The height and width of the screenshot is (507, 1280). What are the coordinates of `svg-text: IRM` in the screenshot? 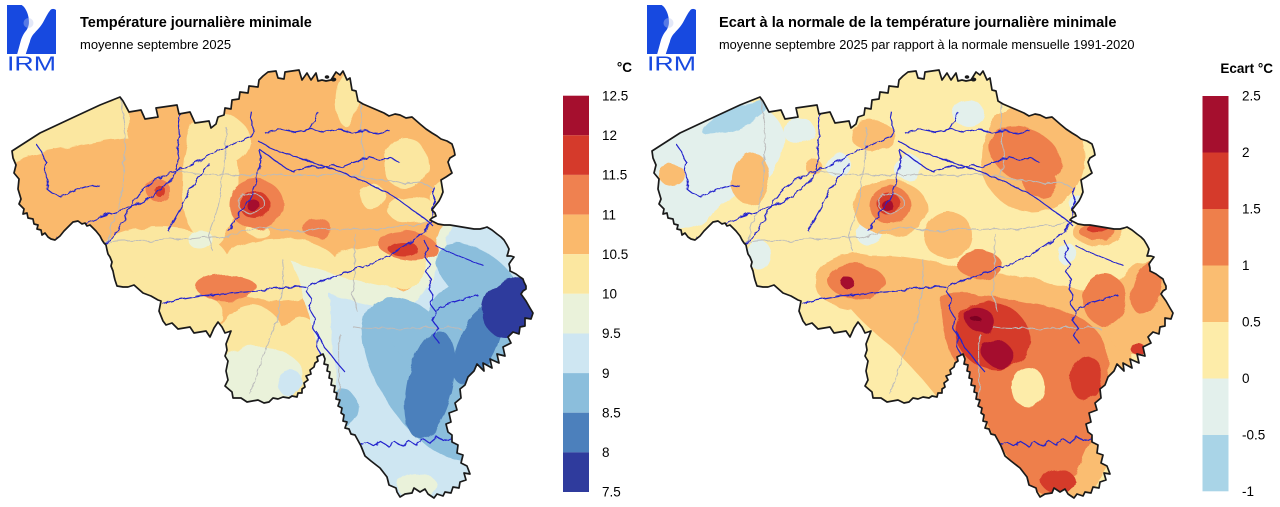 It's located at (31, 65).